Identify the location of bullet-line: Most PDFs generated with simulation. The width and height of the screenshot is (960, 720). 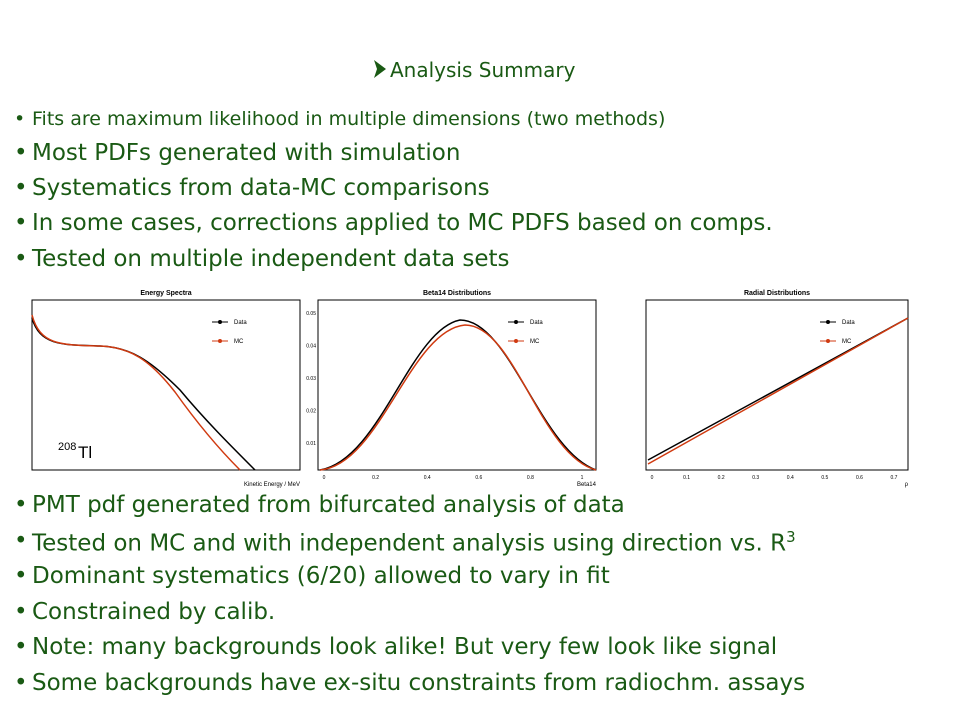
(246, 153).